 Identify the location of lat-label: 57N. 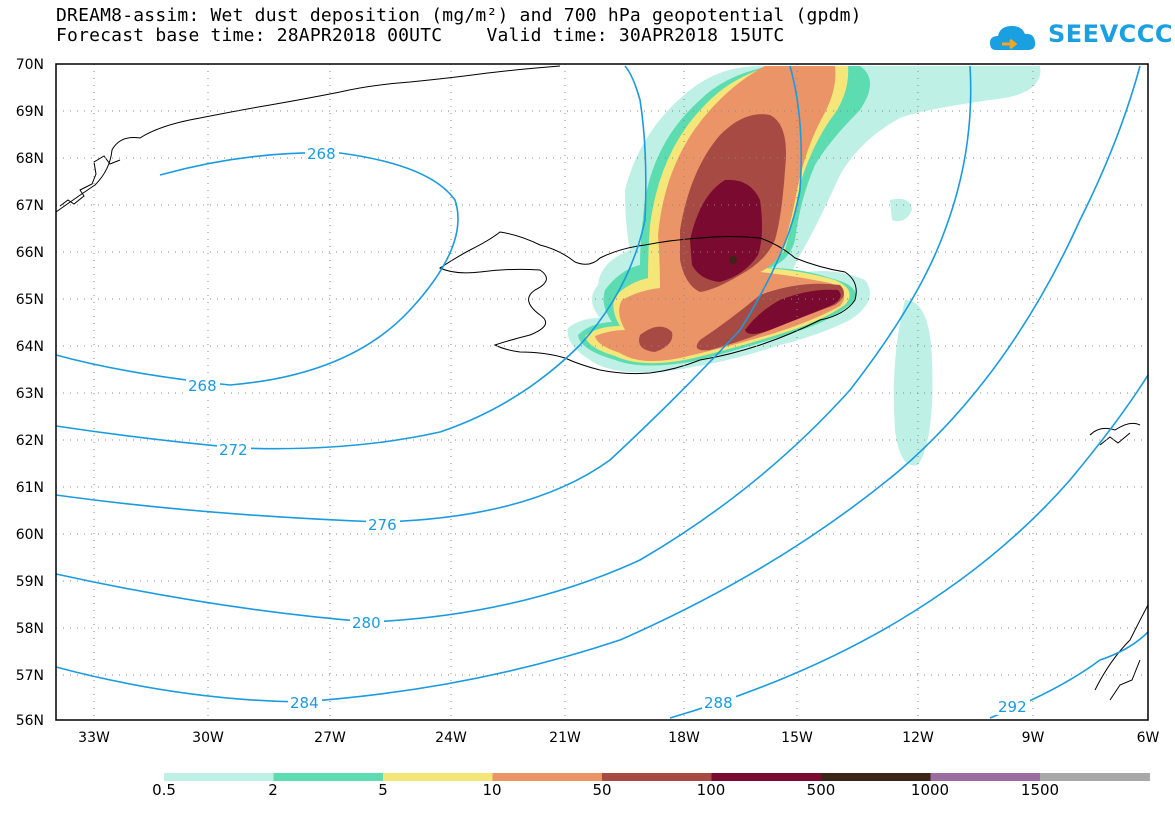
(30, 676).